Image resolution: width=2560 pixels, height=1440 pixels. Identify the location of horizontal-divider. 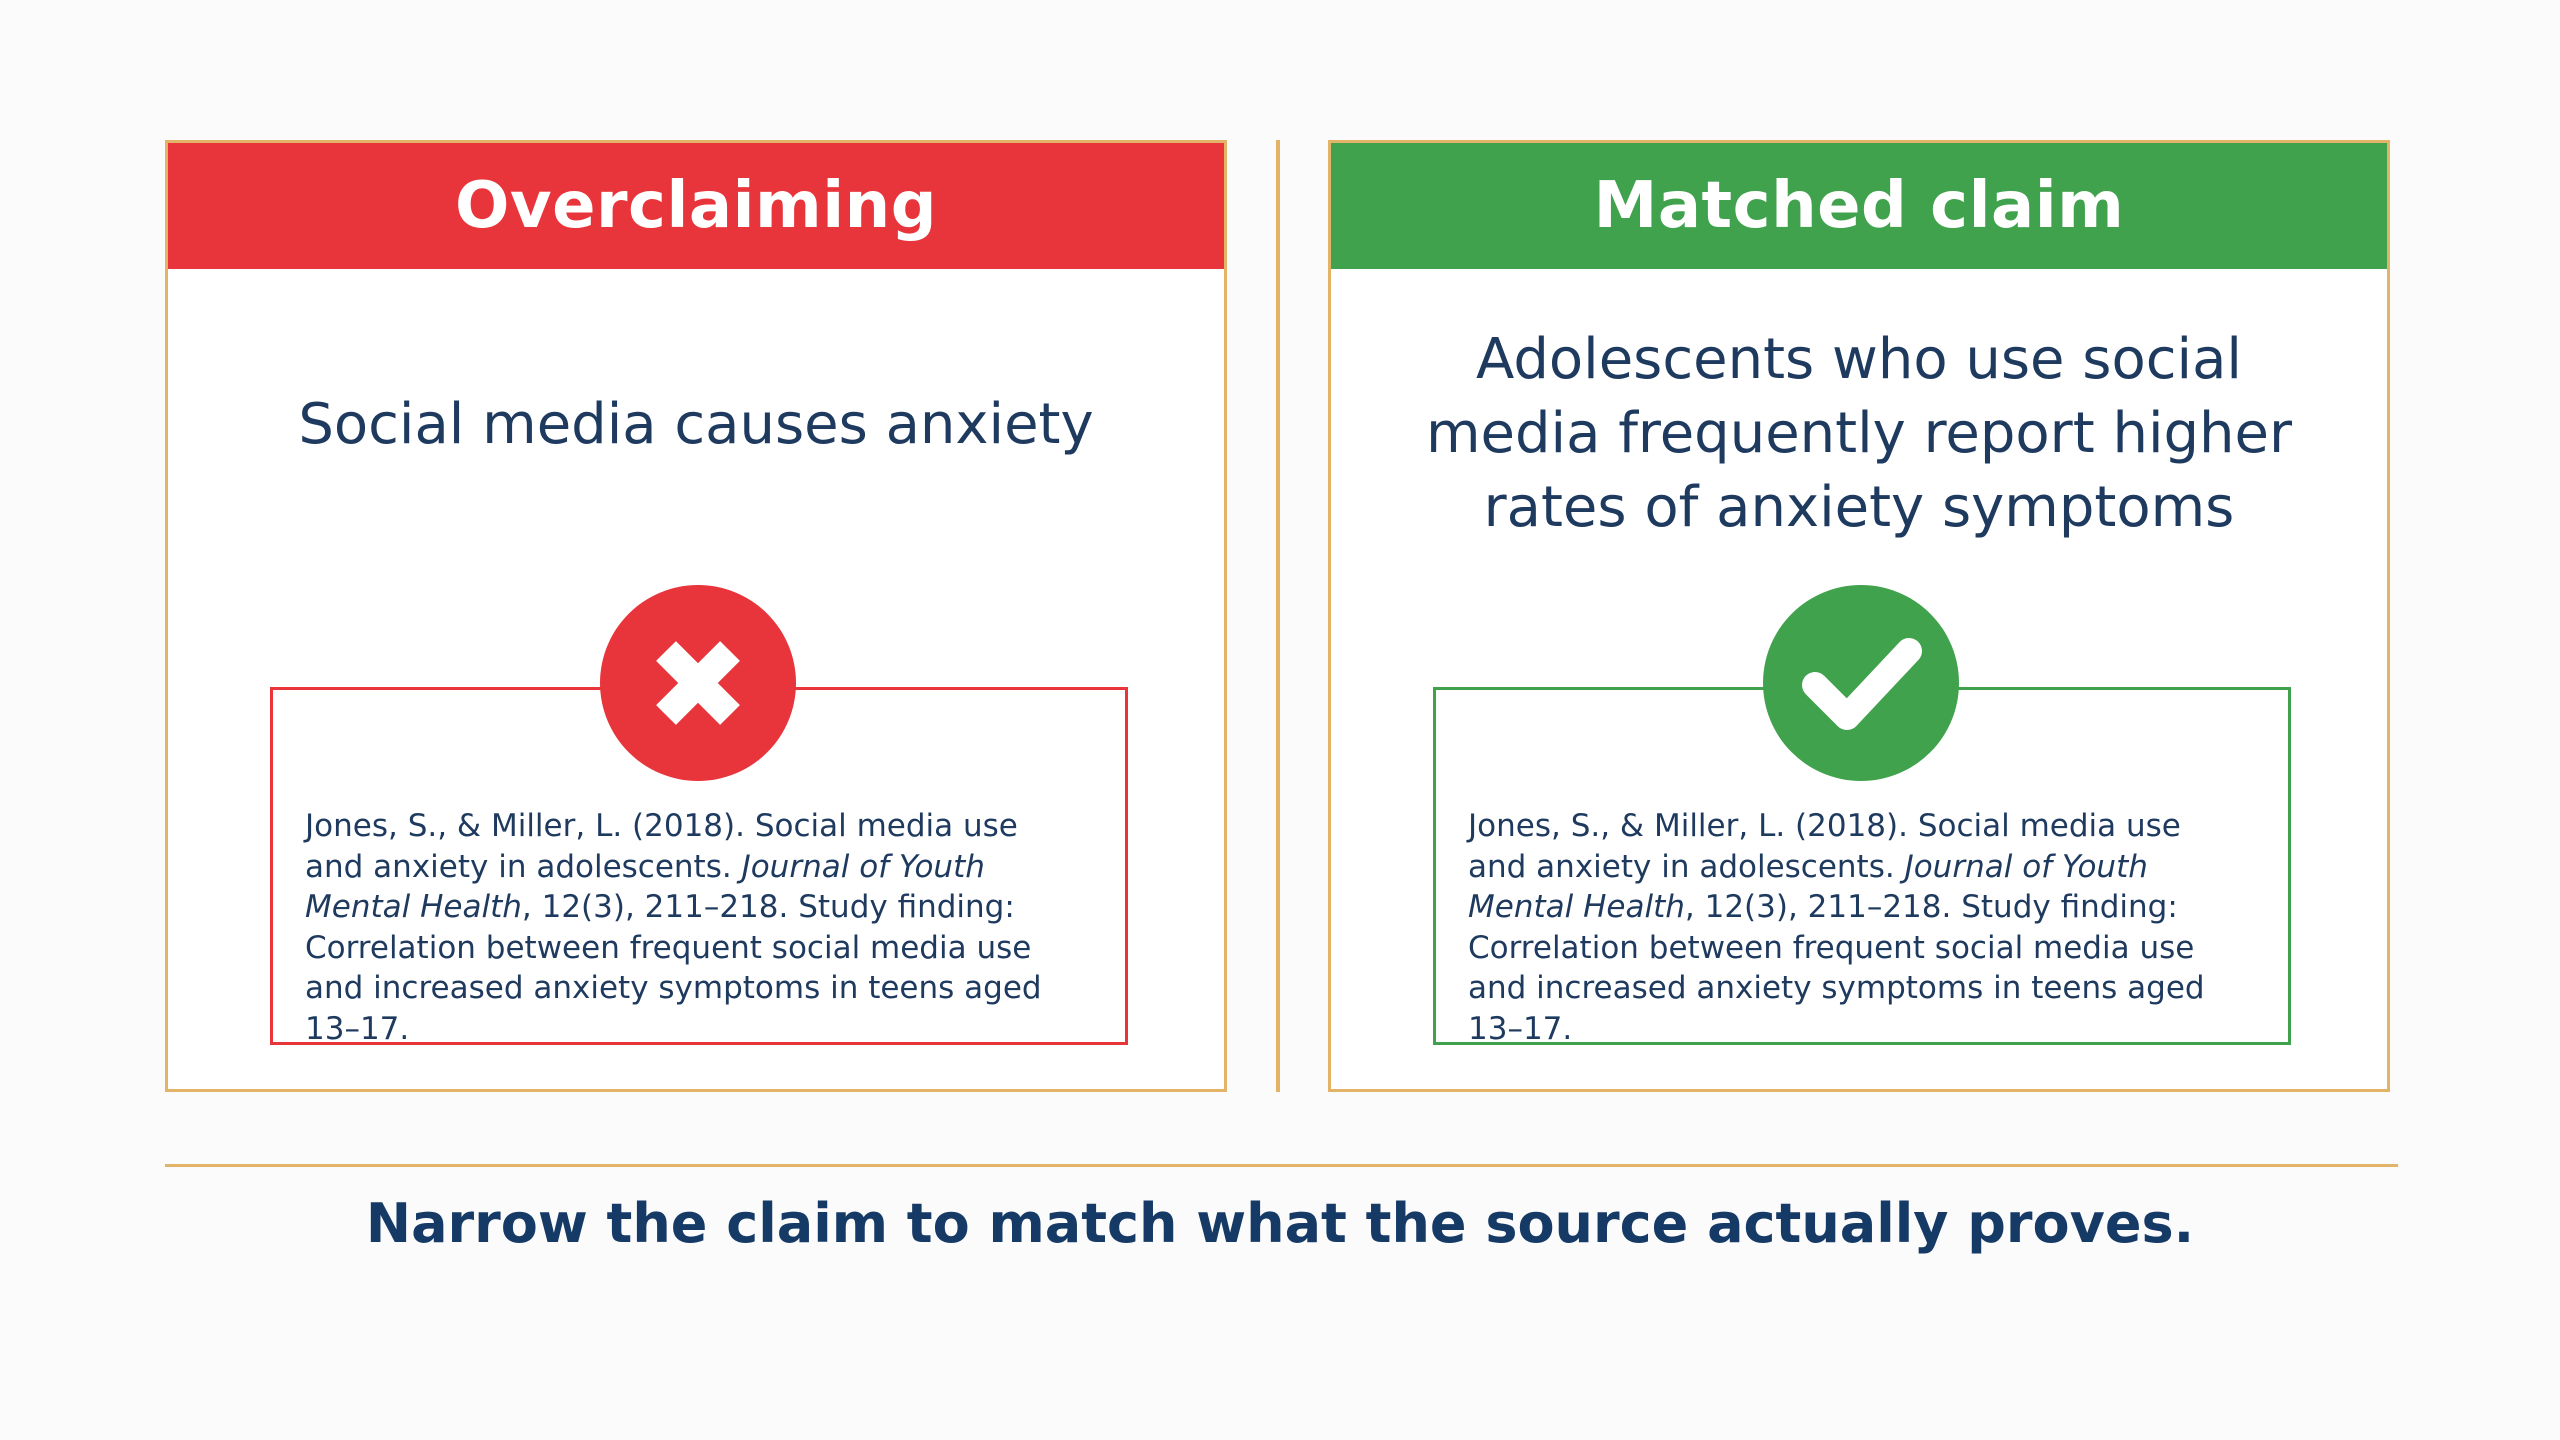
(1281, 1165).